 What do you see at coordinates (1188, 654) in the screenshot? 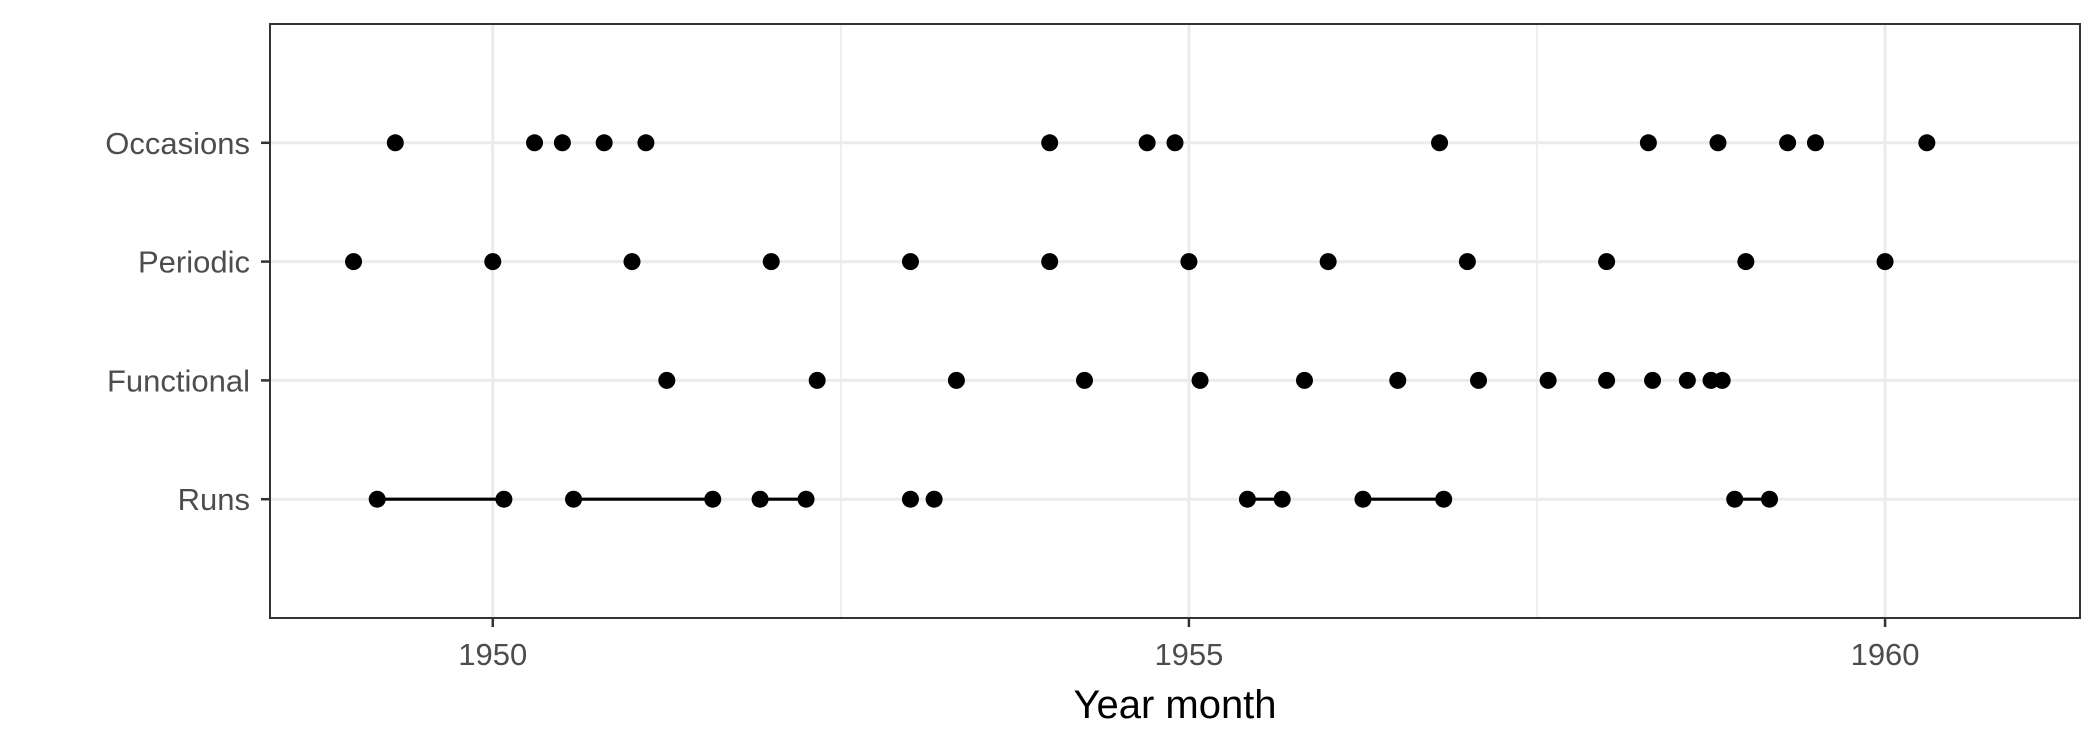
I see `x-tick-label: 1955` at bounding box center [1188, 654].